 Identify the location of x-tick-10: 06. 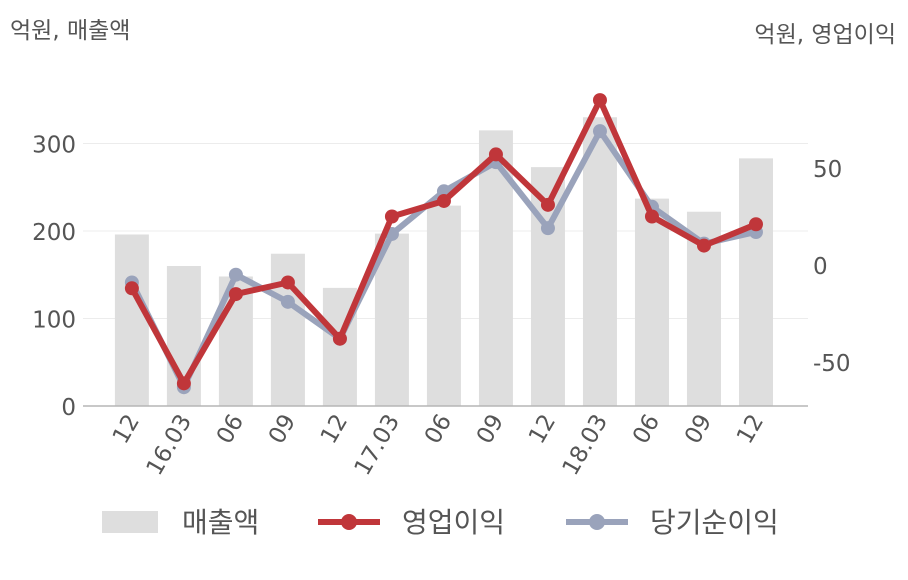
(646, 429).